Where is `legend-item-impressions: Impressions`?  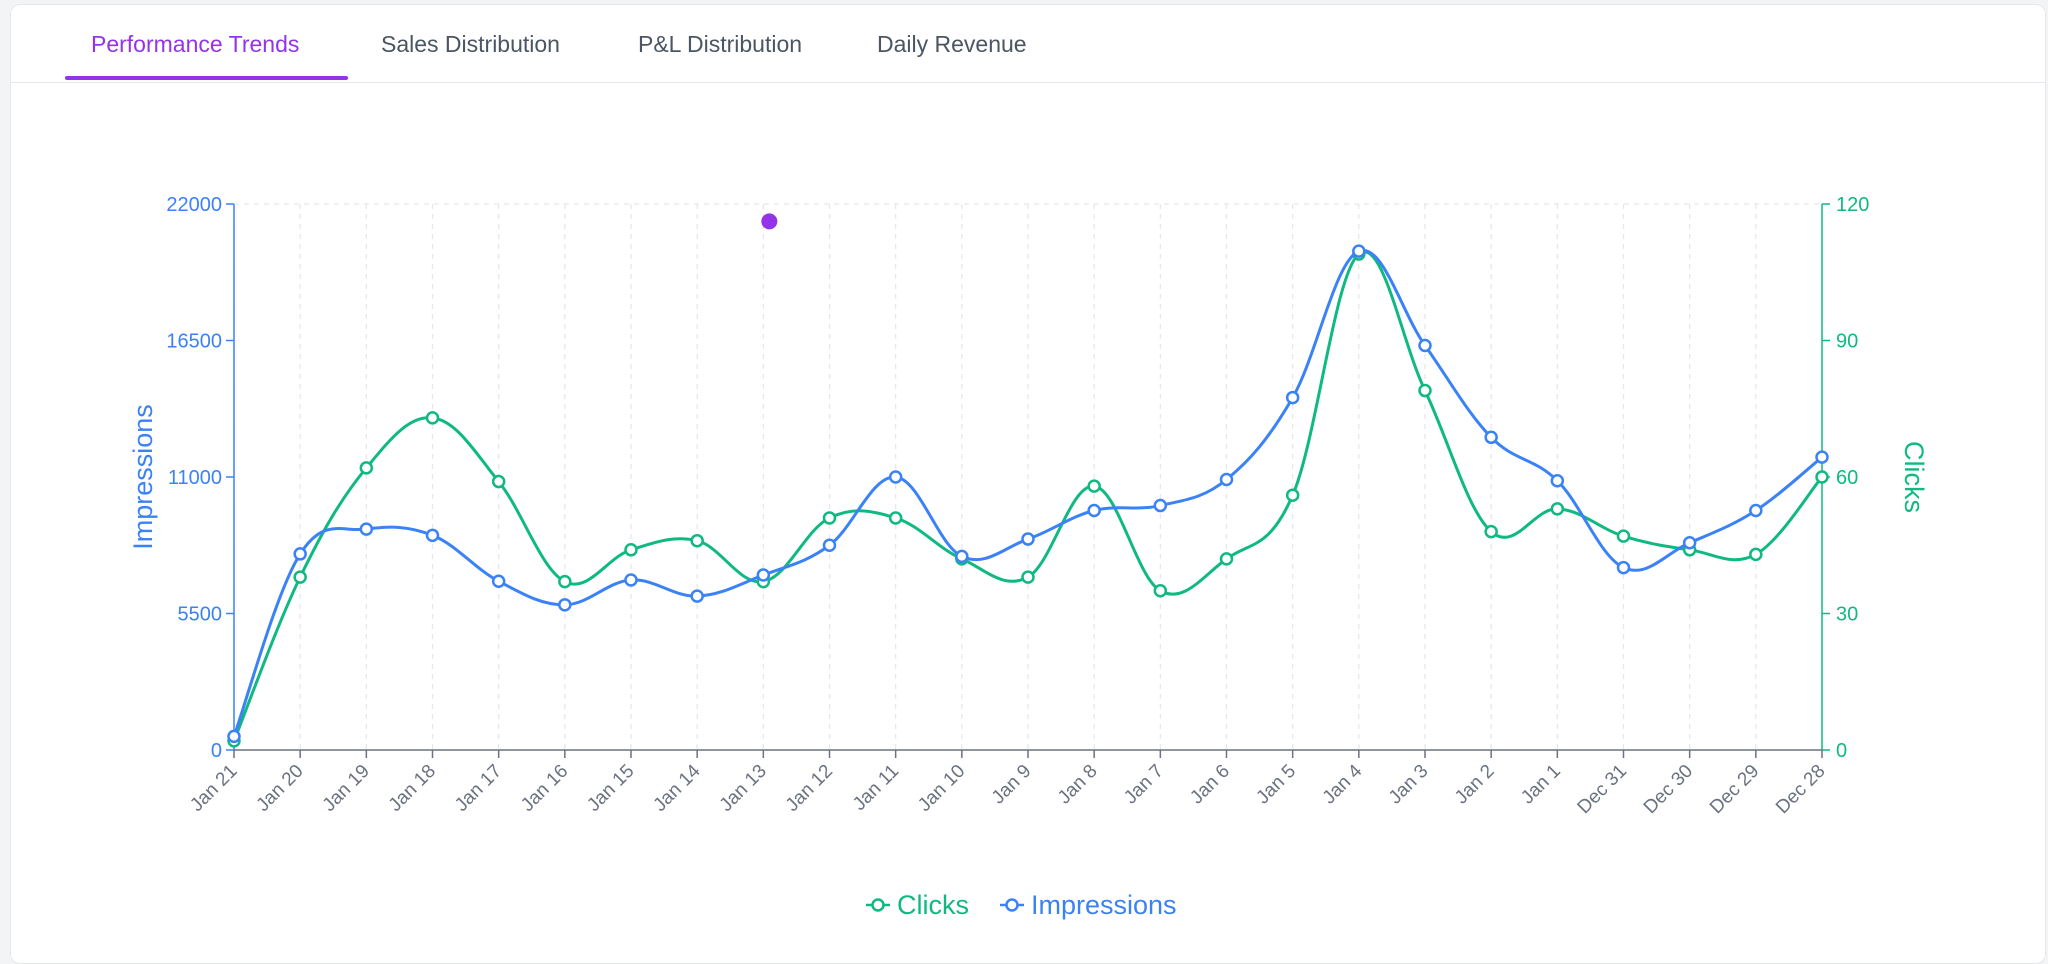
legend-item-impressions: Impressions is located at coordinates (1088, 905).